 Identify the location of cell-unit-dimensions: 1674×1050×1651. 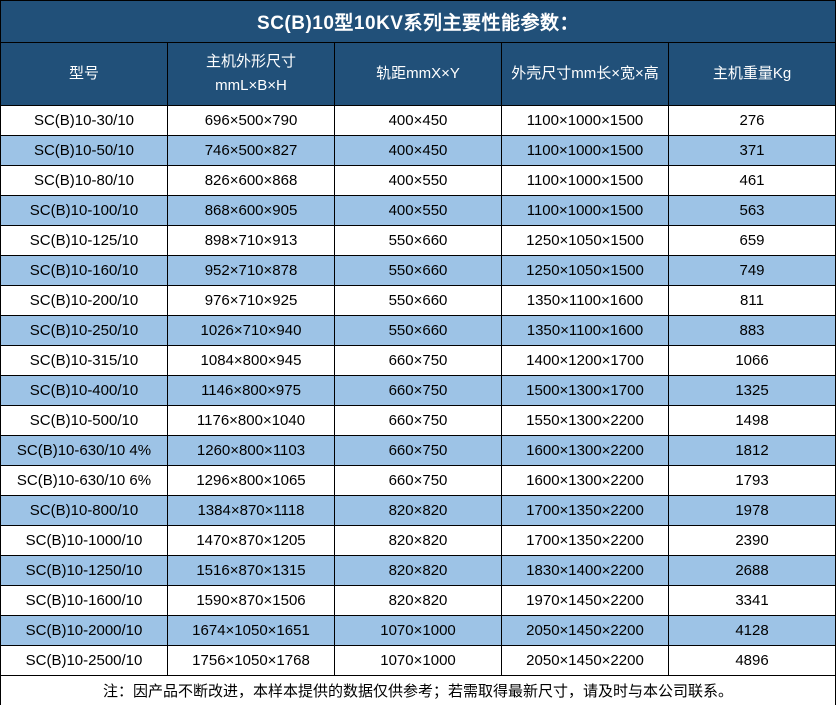
(251, 630).